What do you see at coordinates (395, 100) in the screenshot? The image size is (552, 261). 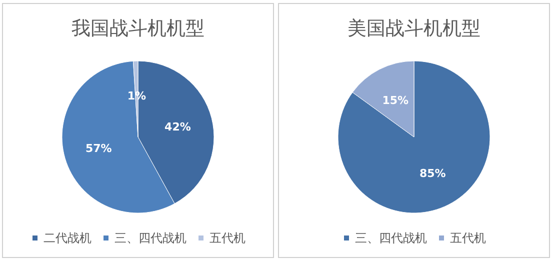 I see `data-label: 15%` at bounding box center [395, 100].